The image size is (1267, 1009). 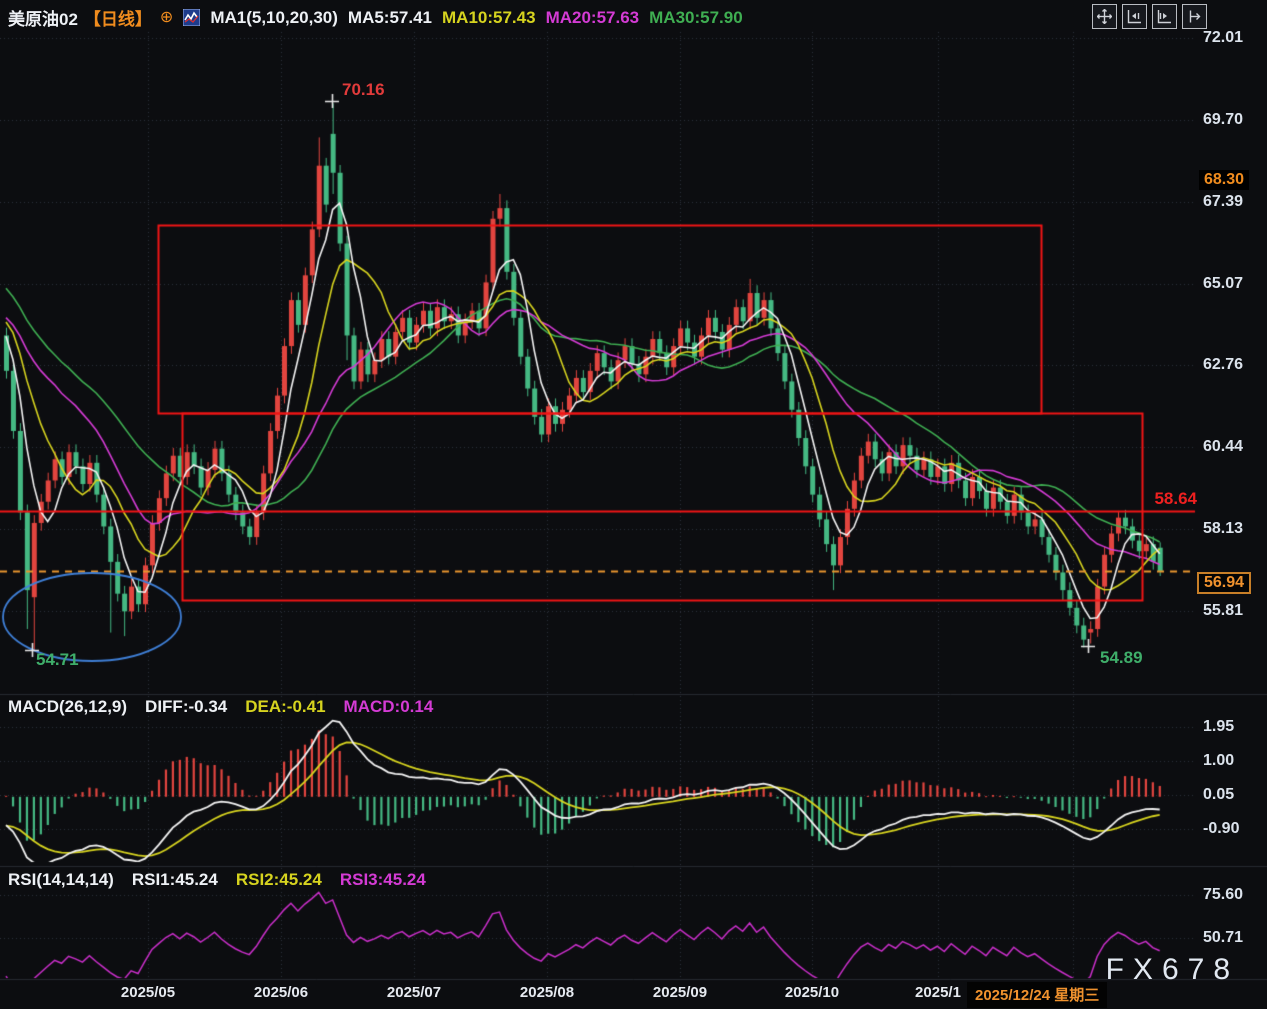 What do you see at coordinates (1223, 283) in the screenshot?
I see `price-axis-tick: 65.07` at bounding box center [1223, 283].